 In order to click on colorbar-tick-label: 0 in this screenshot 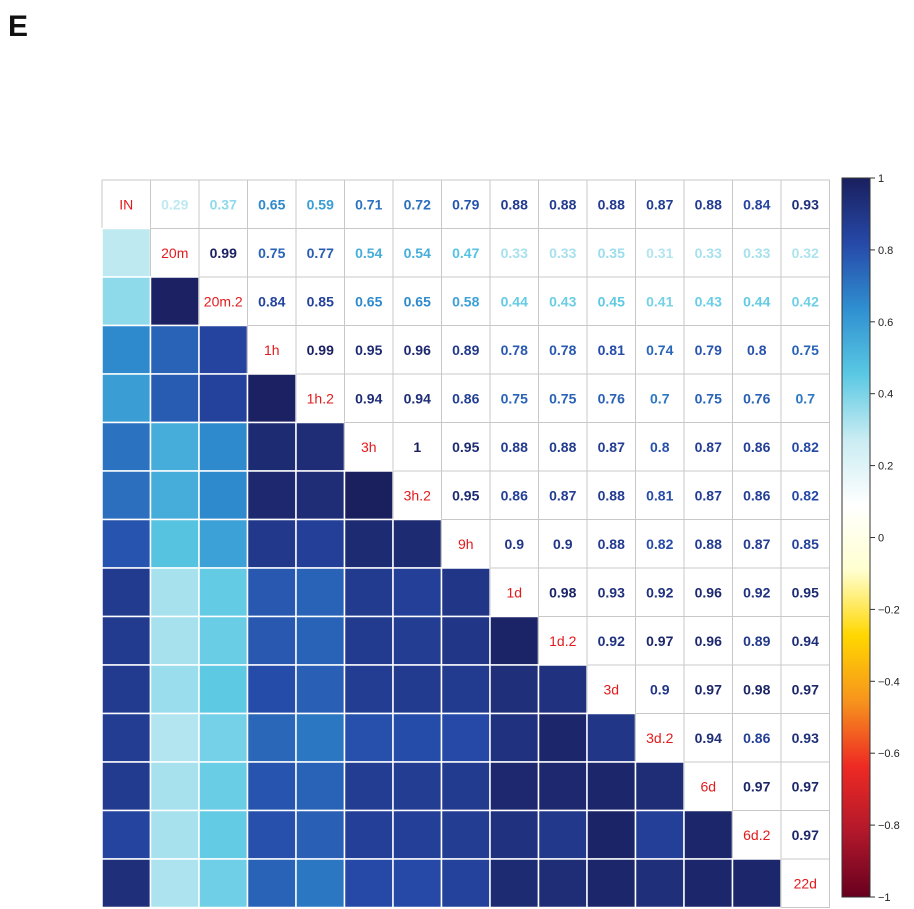, I will do `click(881, 539)`.